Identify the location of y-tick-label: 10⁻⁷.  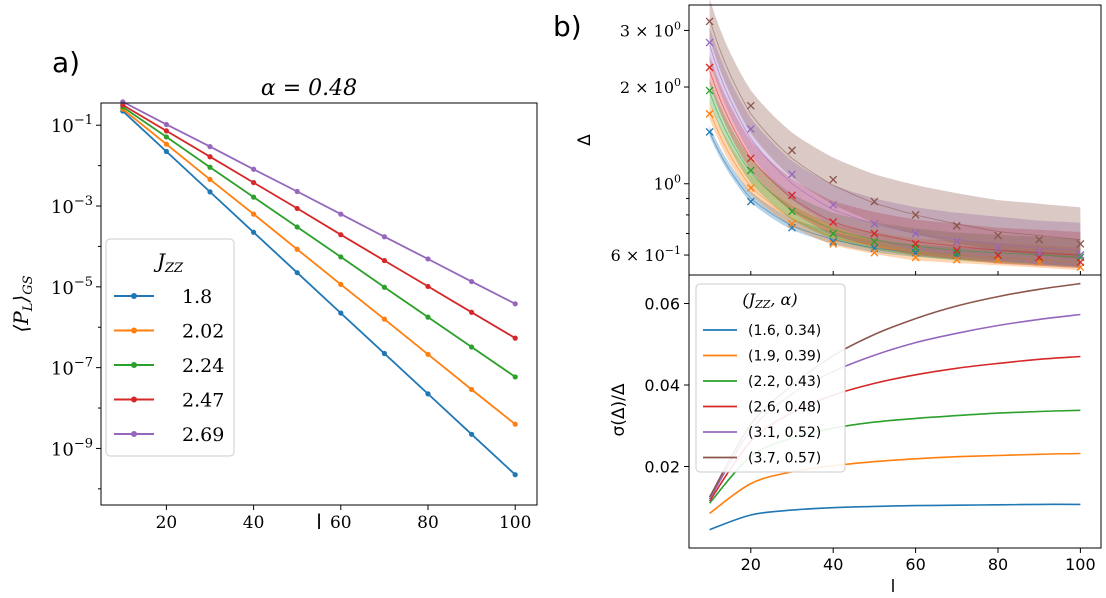
(72, 368).